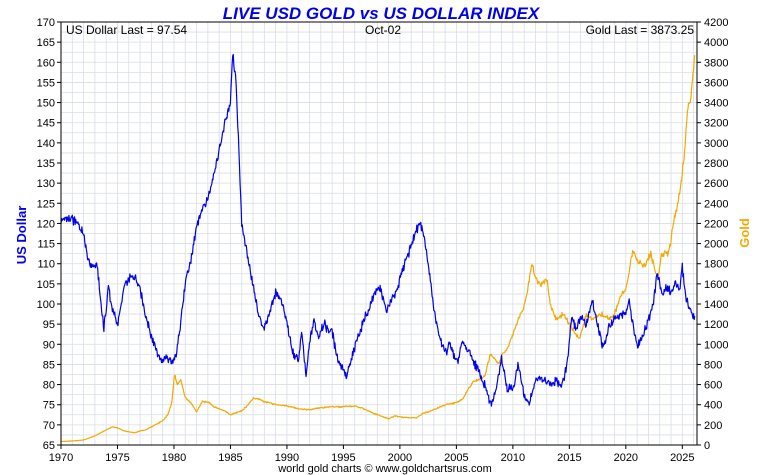  Describe the element at coordinates (46, 124) in the screenshot. I see `y-left-tick-label: 145` at that location.